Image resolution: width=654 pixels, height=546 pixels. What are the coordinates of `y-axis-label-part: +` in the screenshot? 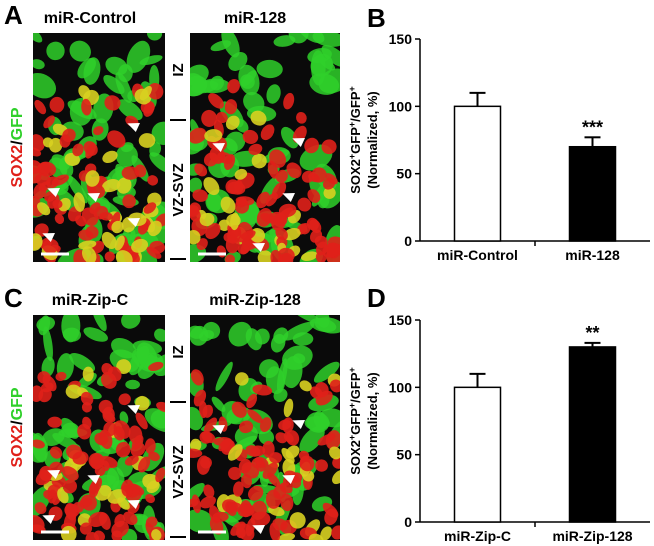 It's located at (352, 124).